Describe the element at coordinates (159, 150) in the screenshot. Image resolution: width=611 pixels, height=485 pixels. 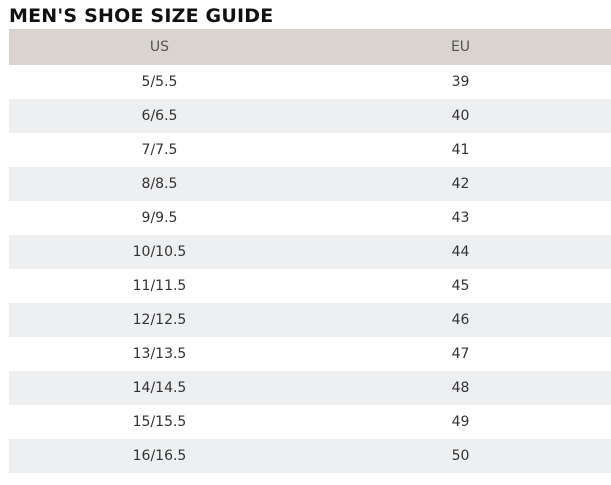
I see `us-size: 7/7.5` at that location.